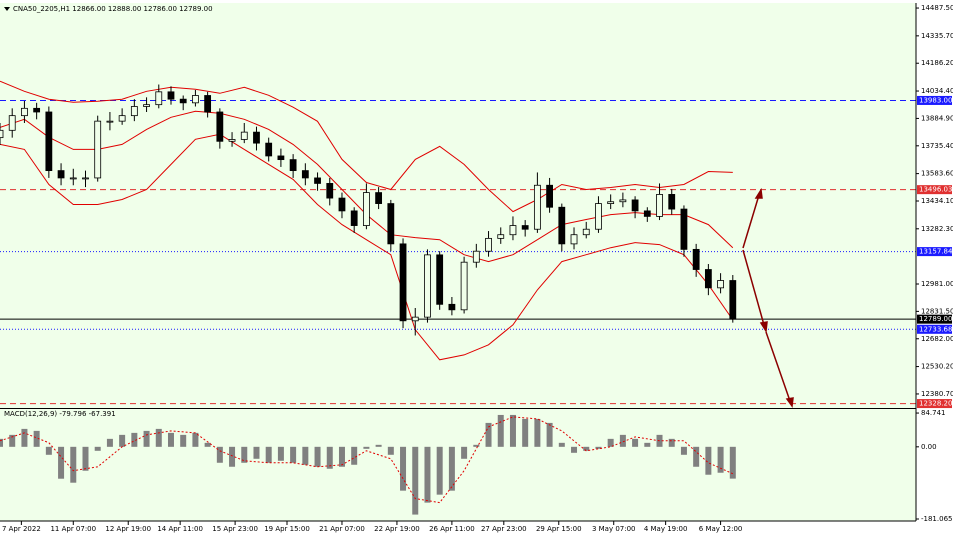 This screenshot has width=953, height=535. Describe the element at coordinates (180, 529) in the screenshot. I see `x-tick-label: 14 Apr 11:00` at that location.